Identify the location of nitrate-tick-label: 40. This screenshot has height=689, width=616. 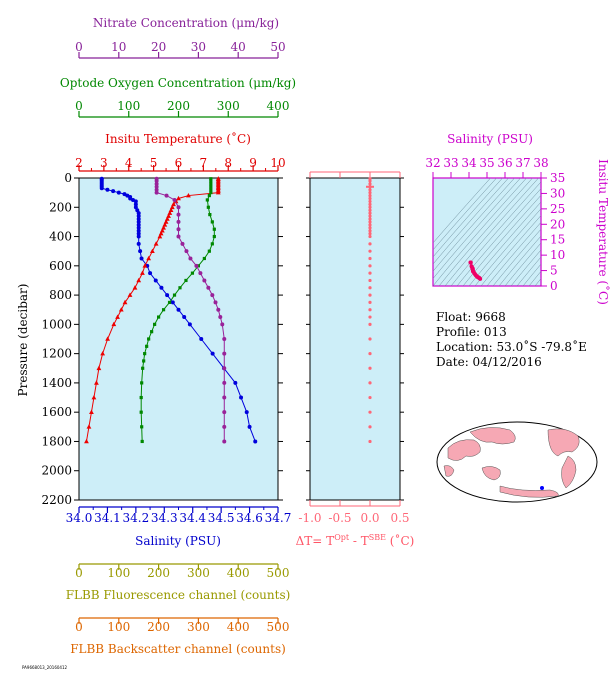
(238, 47).